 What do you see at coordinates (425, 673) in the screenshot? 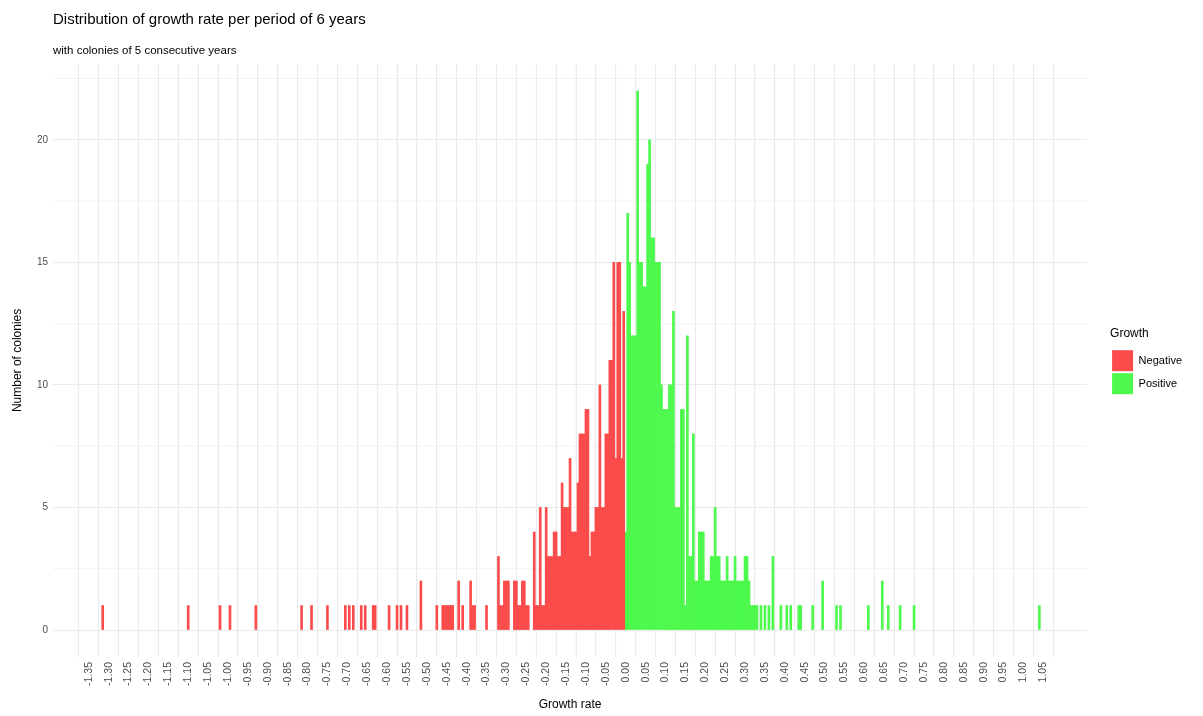
I see `x-tick-label: -0.50` at bounding box center [425, 673].